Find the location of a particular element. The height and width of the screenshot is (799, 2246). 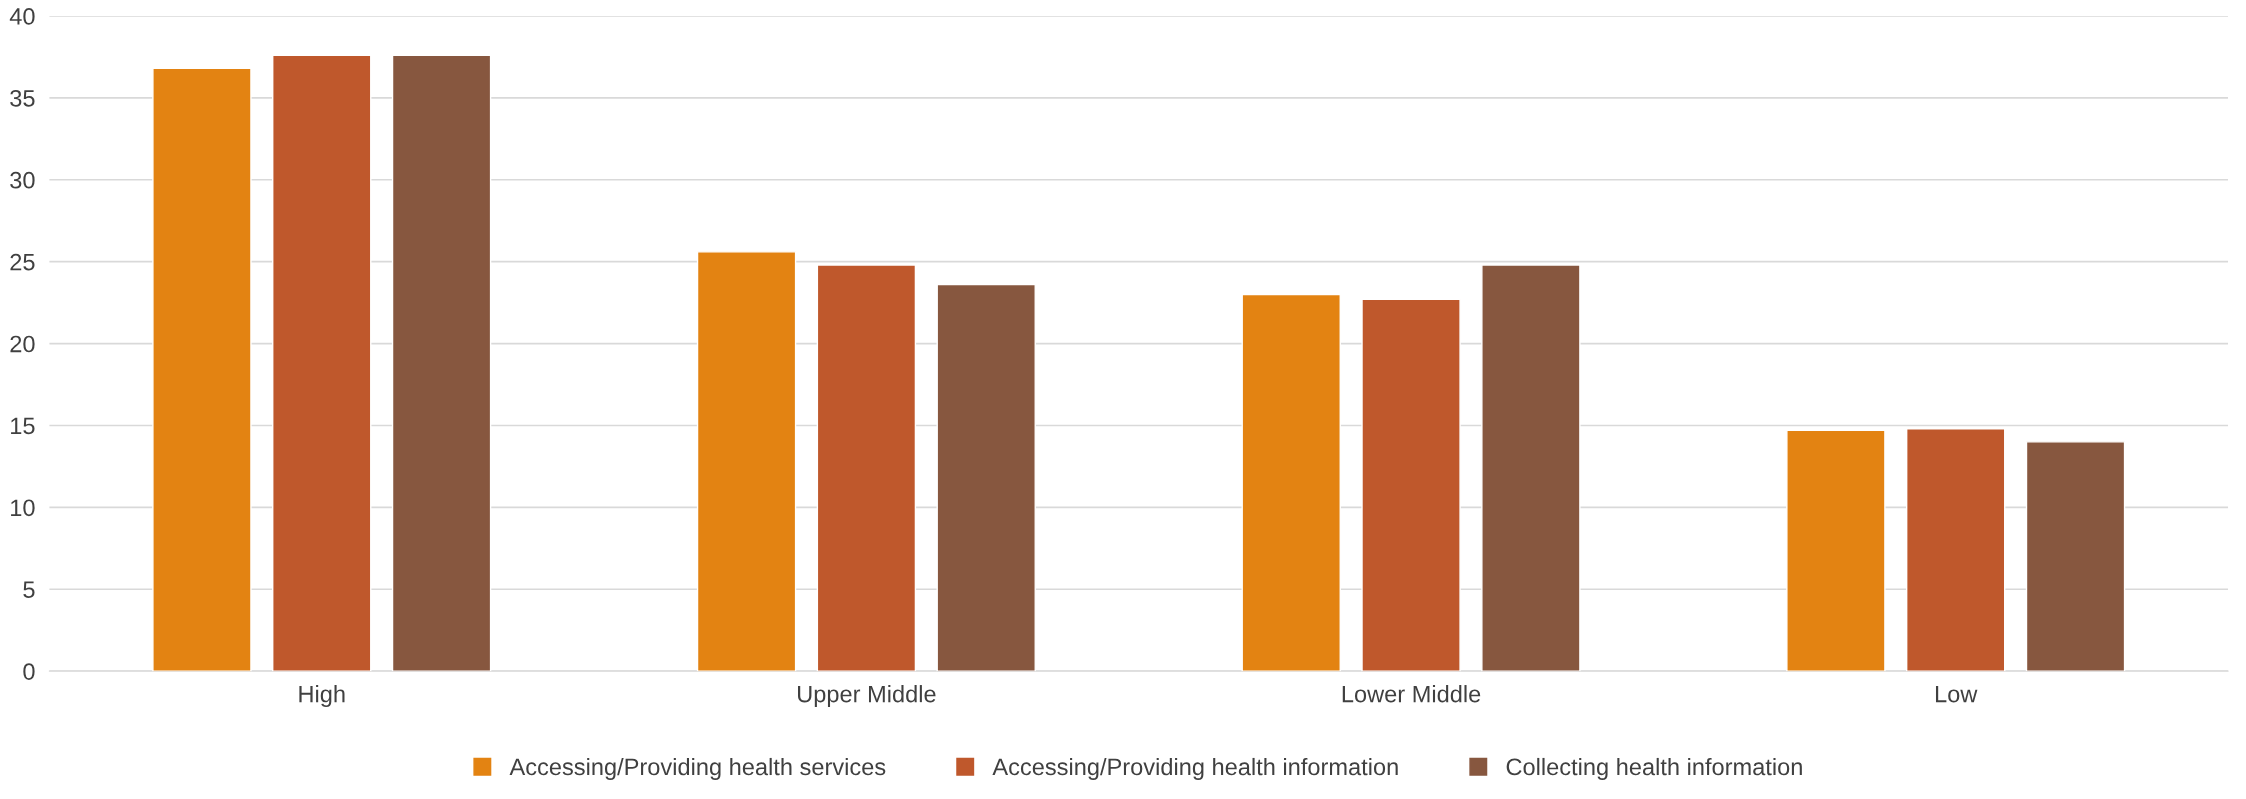

y-tick-label: 25 is located at coordinates (22, 262).